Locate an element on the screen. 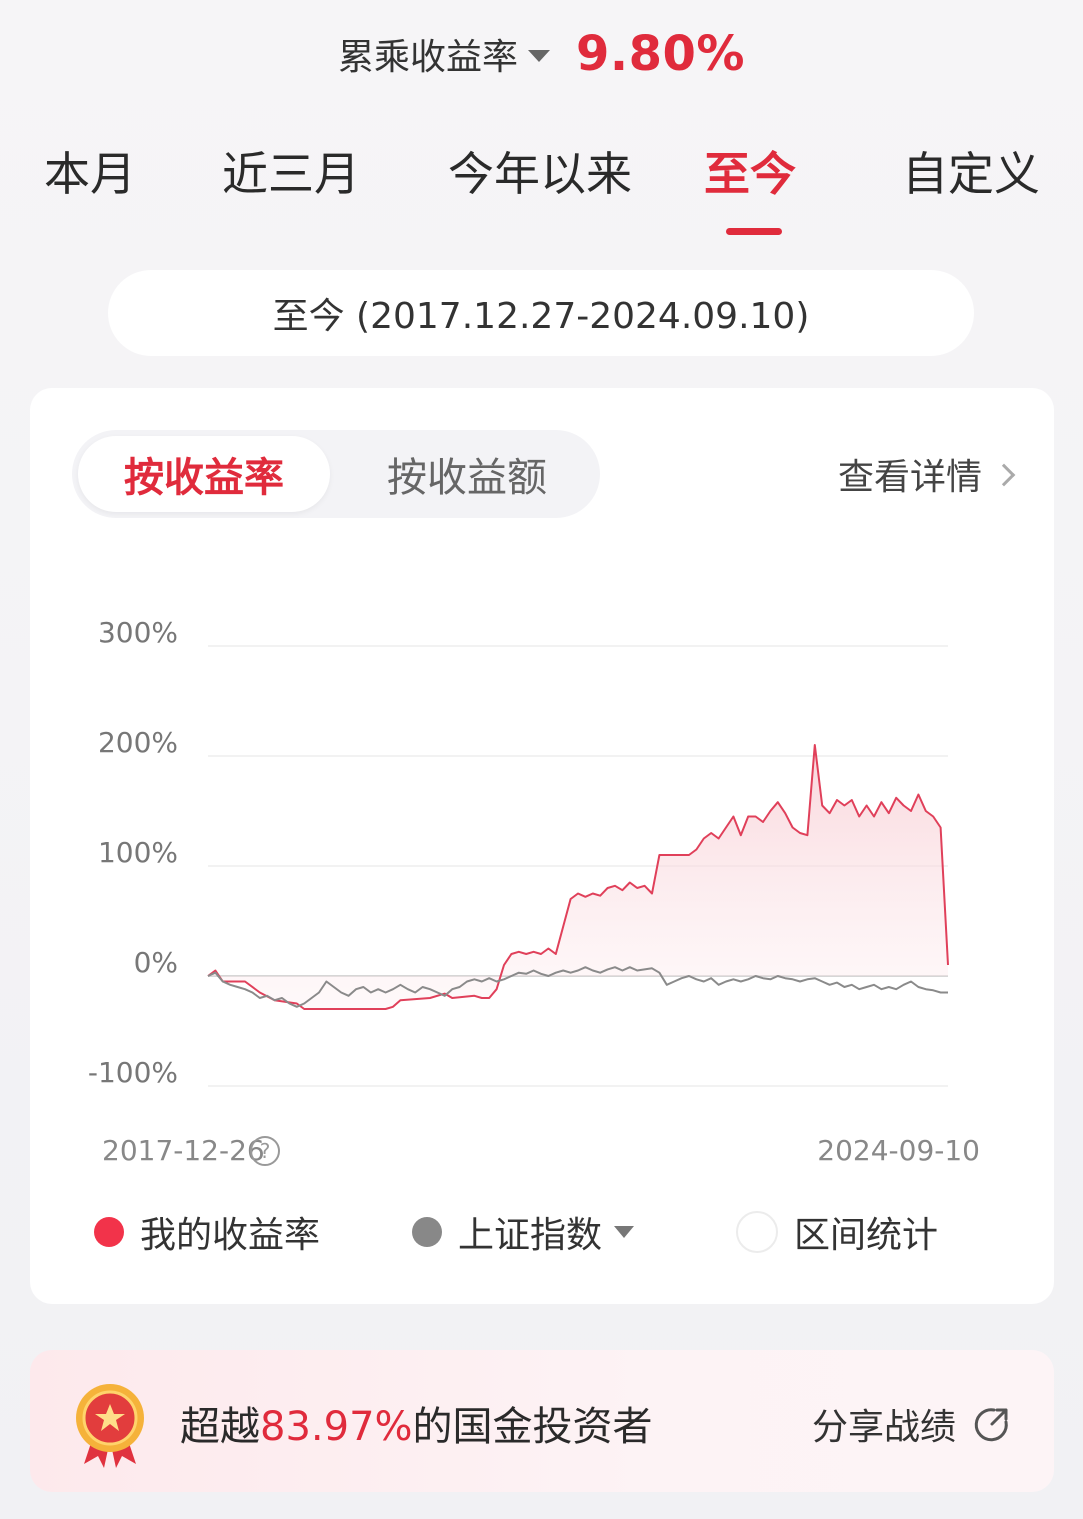 The image size is (1083, 1519). tab-year-to-date: 今年以来 is located at coordinates (540, 174).